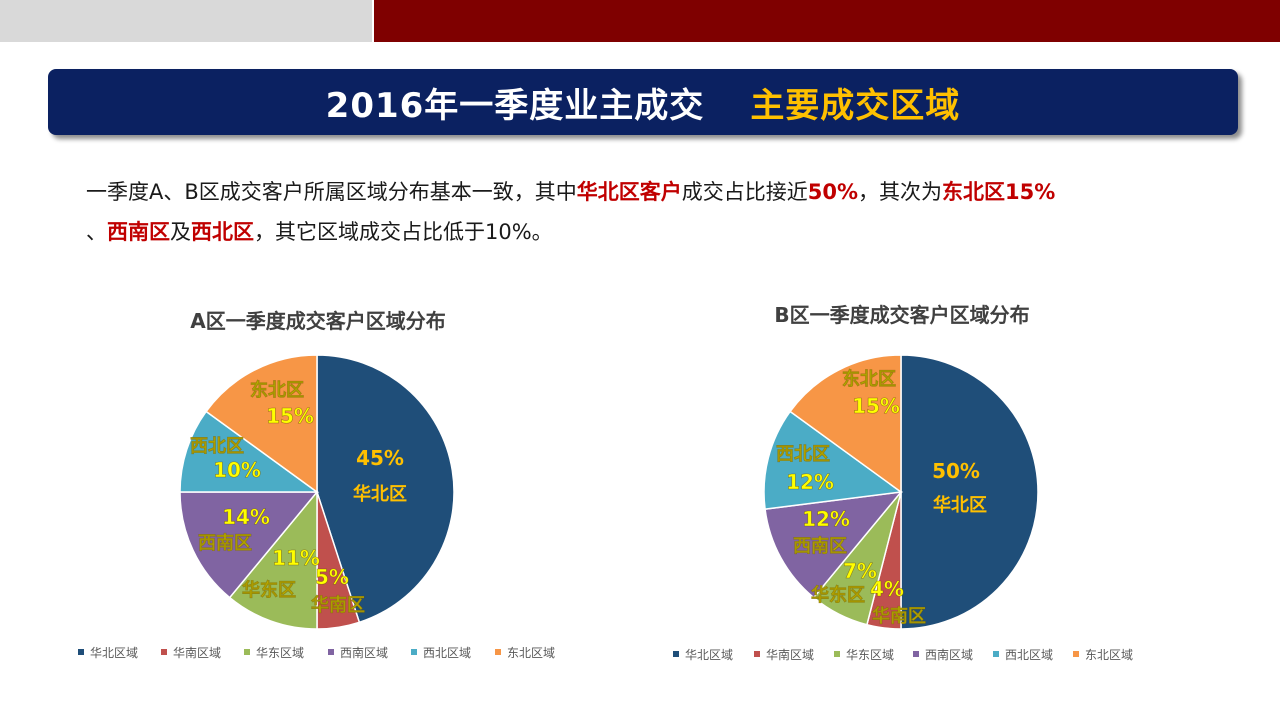 The height and width of the screenshot is (720, 1280). What do you see at coordinates (855, 105) in the screenshot?
I see `title-highlight: 主要成交区域` at bounding box center [855, 105].